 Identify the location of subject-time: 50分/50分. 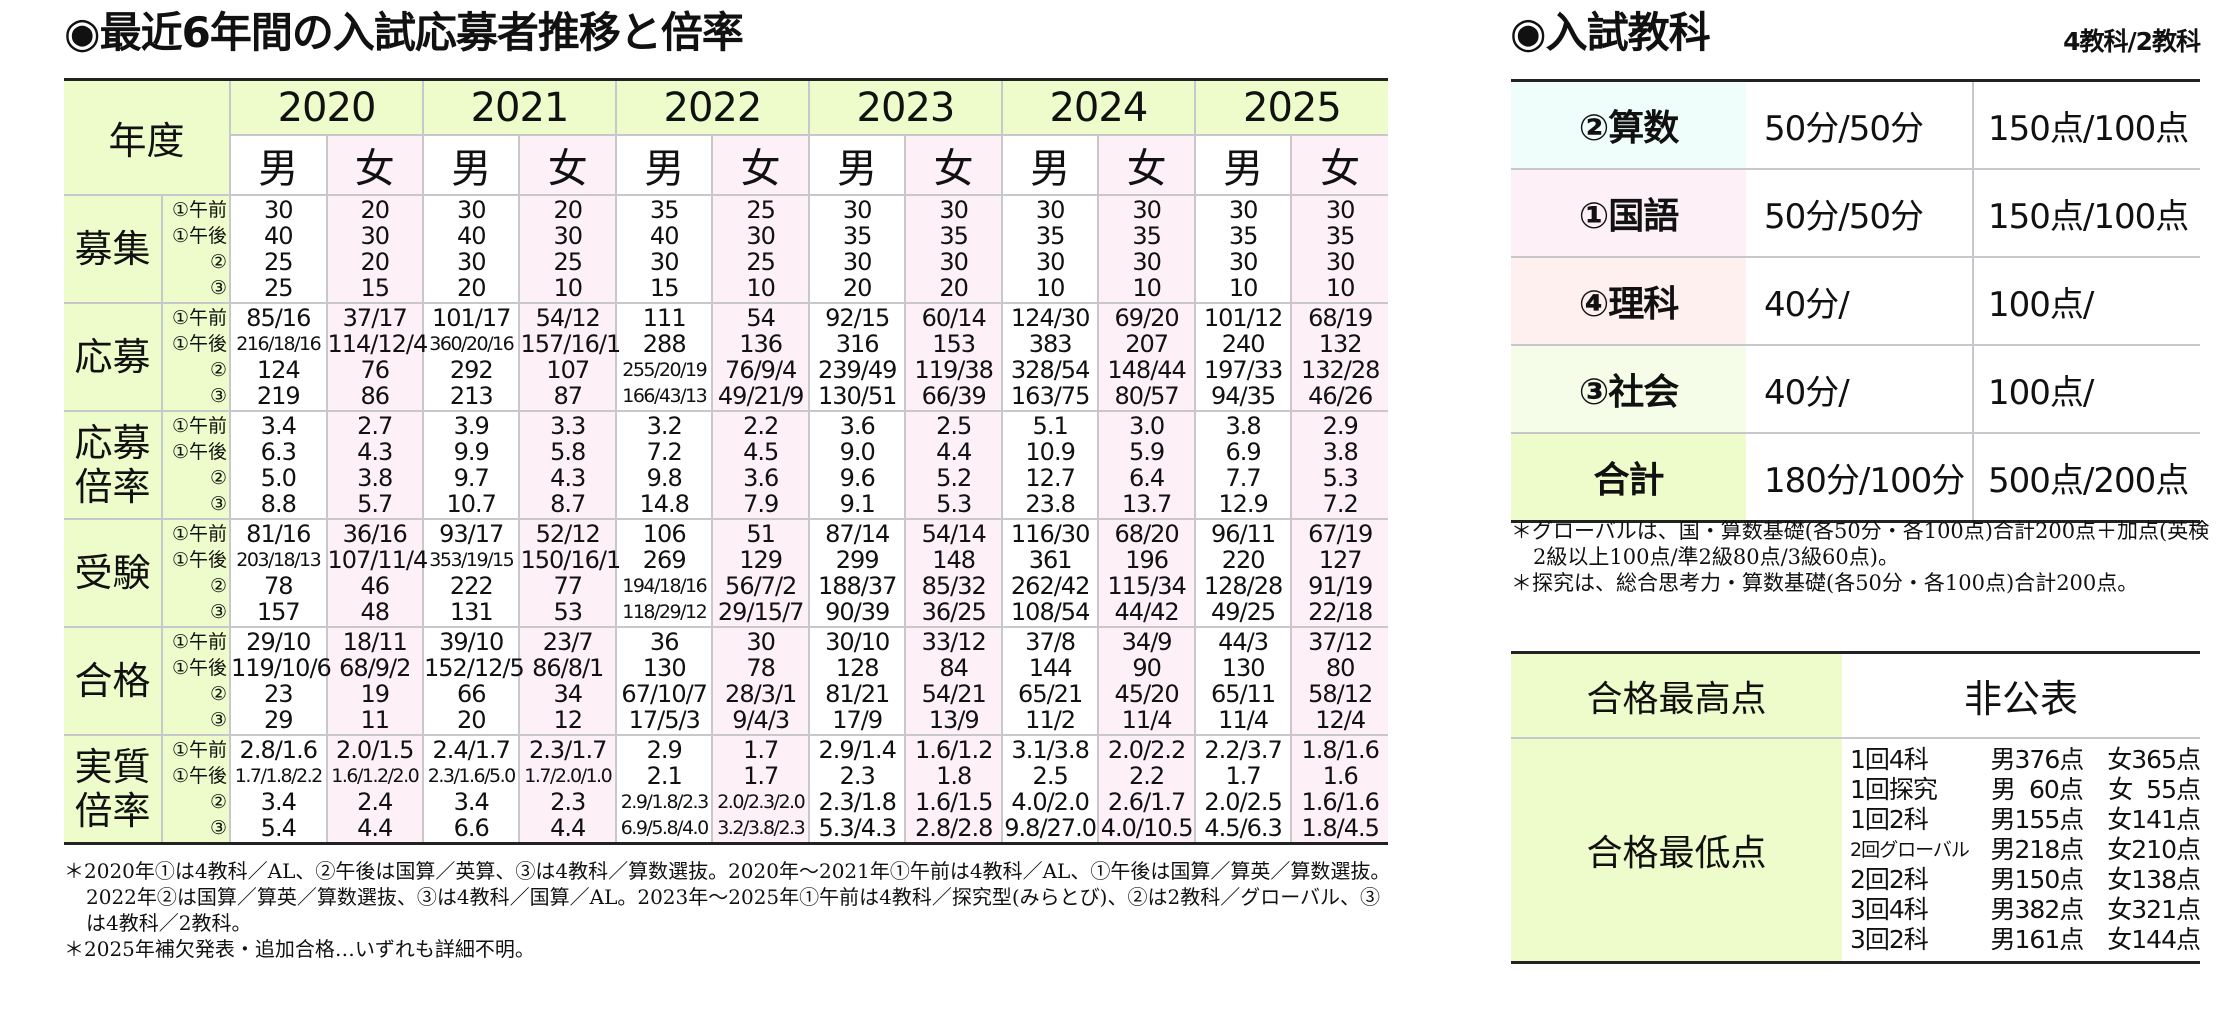
(1860, 213).